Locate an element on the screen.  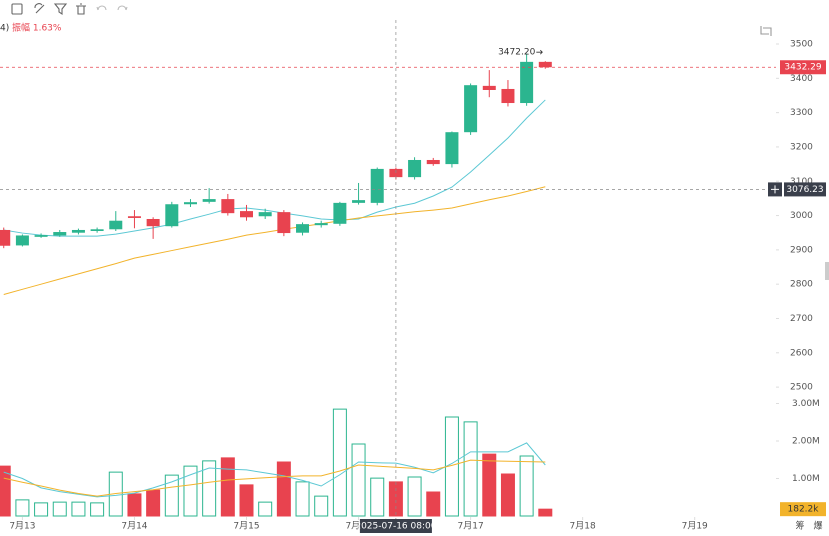
crosshair-x-label: 2025-07-16 08:00 is located at coordinates (395, 527).